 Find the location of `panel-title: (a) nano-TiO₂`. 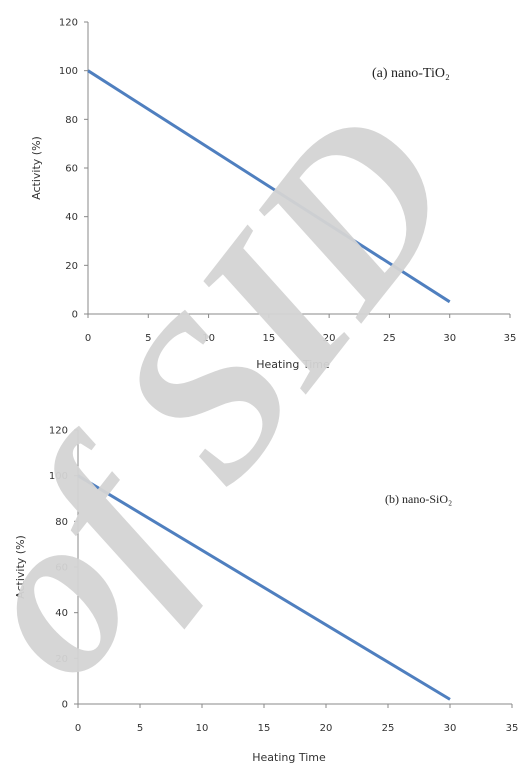

panel-title: (a) nano-TiO₂ is located at coordinates (411, 73).